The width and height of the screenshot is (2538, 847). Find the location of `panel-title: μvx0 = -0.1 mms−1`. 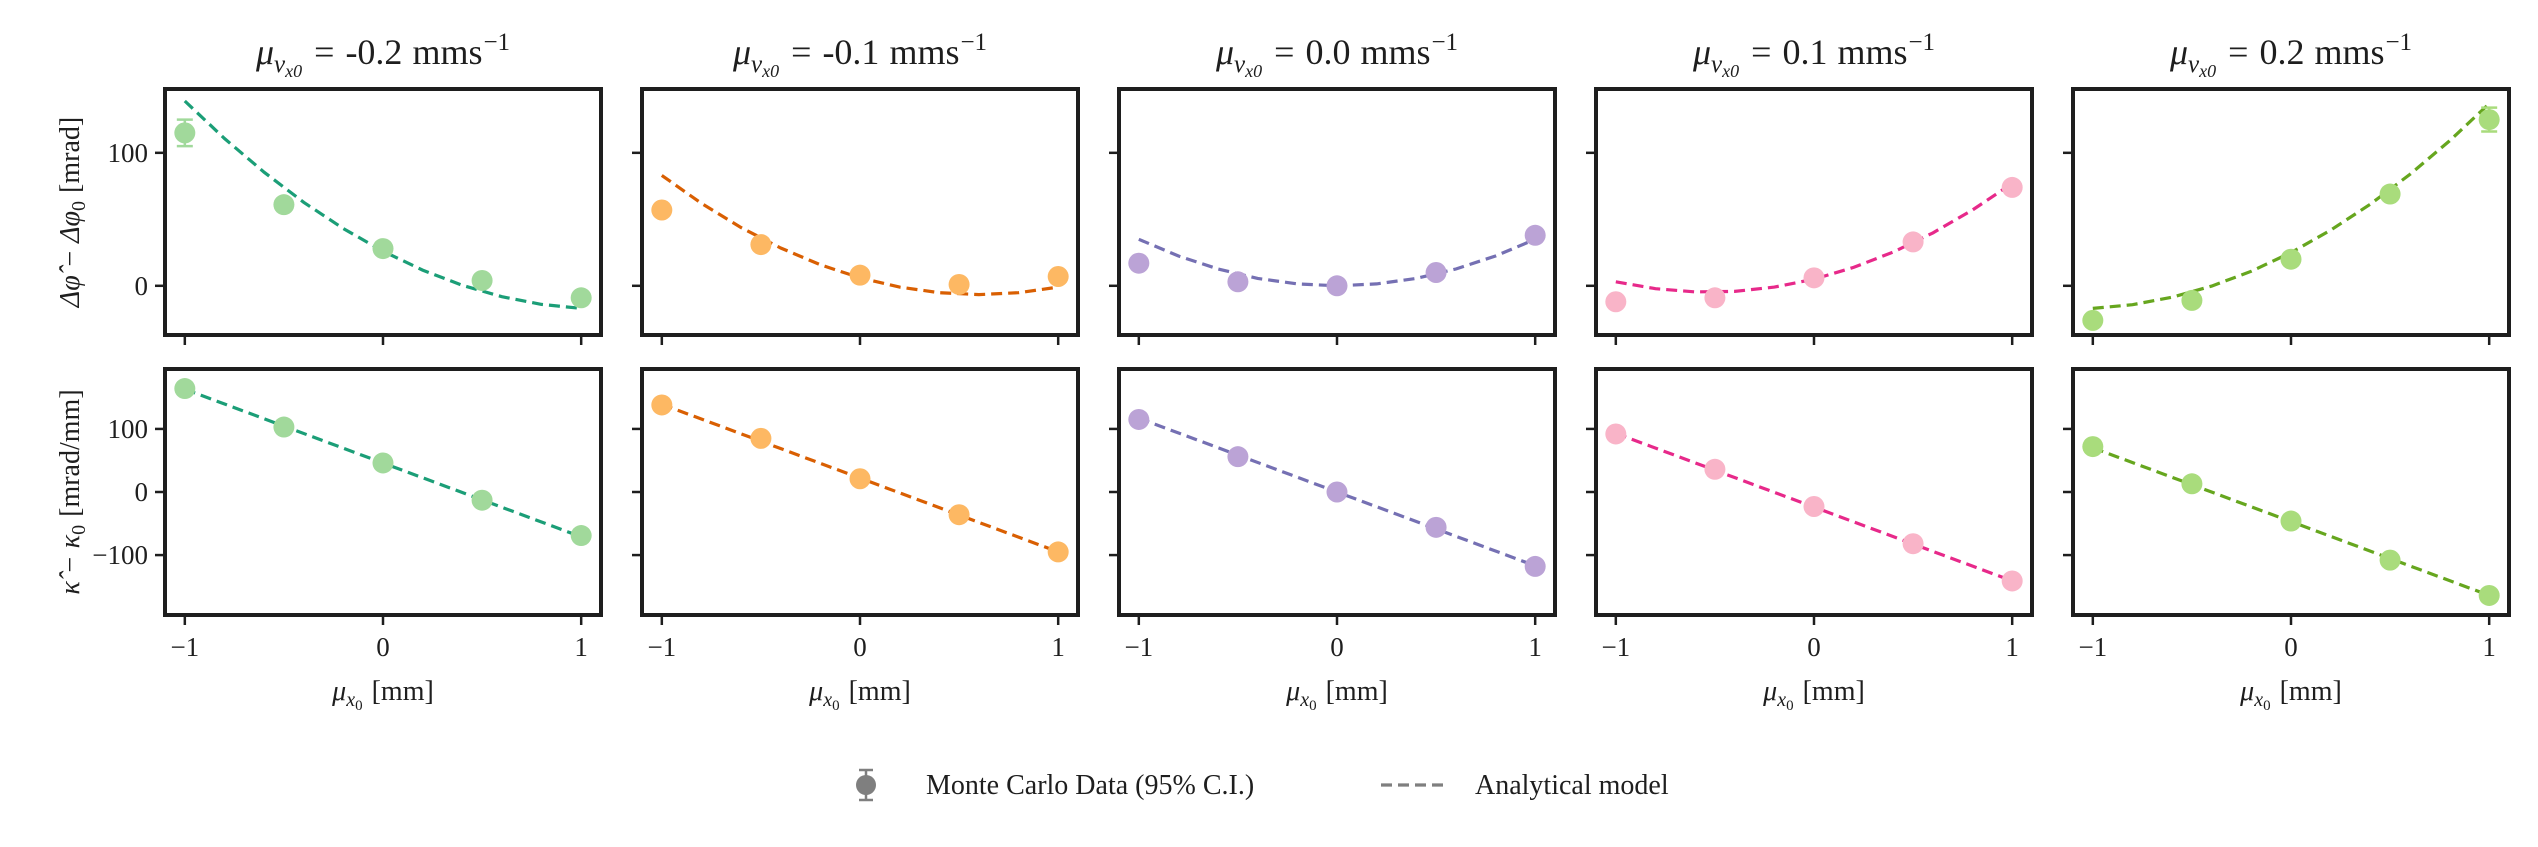

panel-title: μvx0 = -0.1 mms−1 is located at coordinates (859, 55).